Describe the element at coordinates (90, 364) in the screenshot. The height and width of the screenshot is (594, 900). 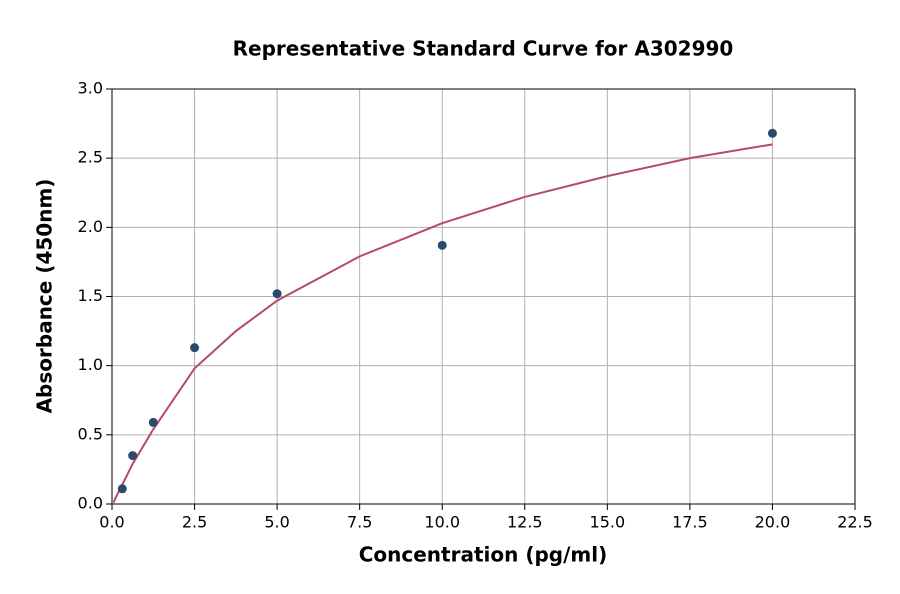
I see `y-tick-label: 1.0` at that location.